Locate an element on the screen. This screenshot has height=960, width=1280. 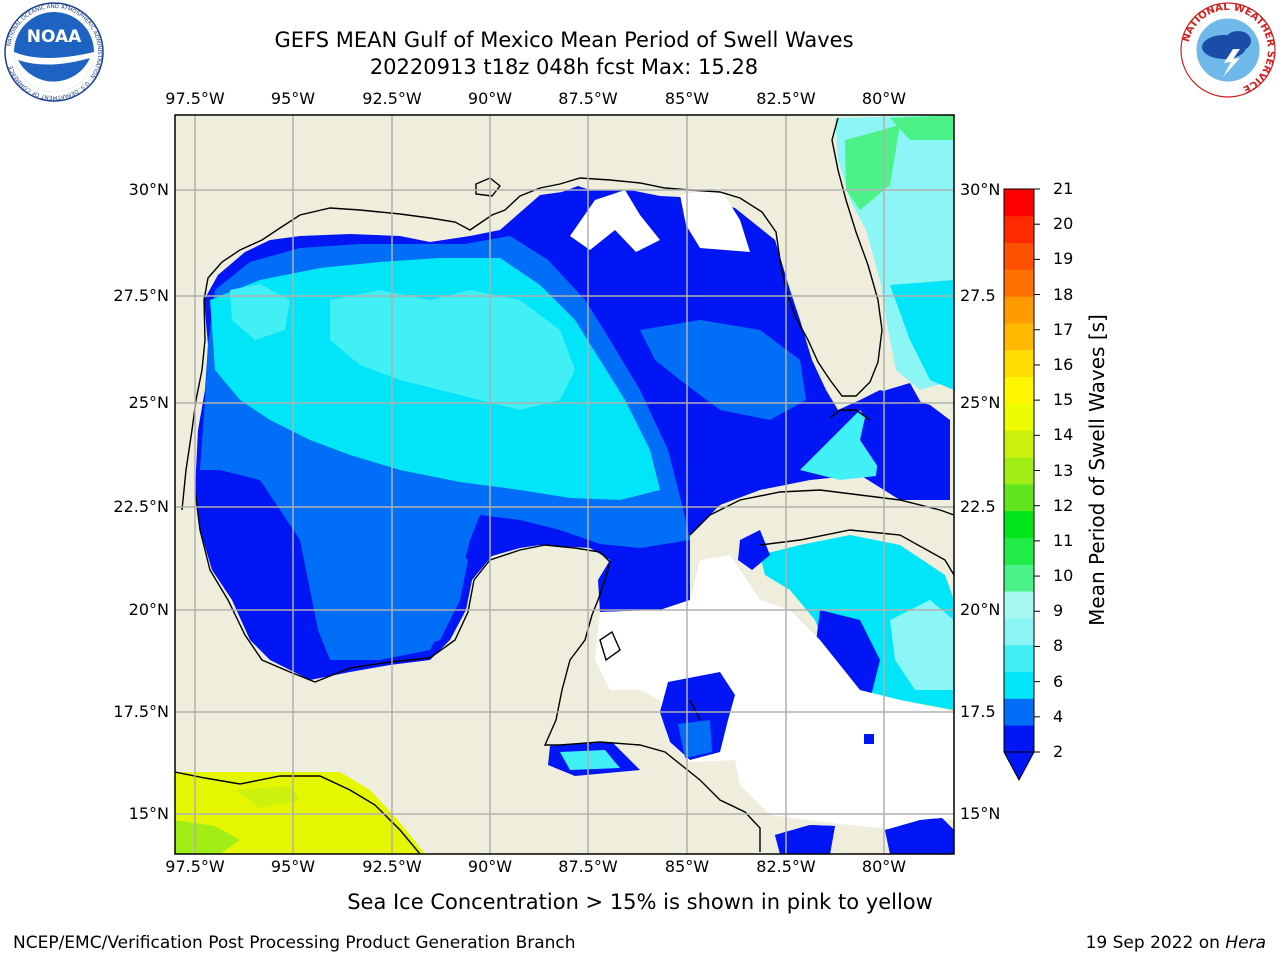
colorbar-tick-label: 11 is located at coordinates (1063, 540).